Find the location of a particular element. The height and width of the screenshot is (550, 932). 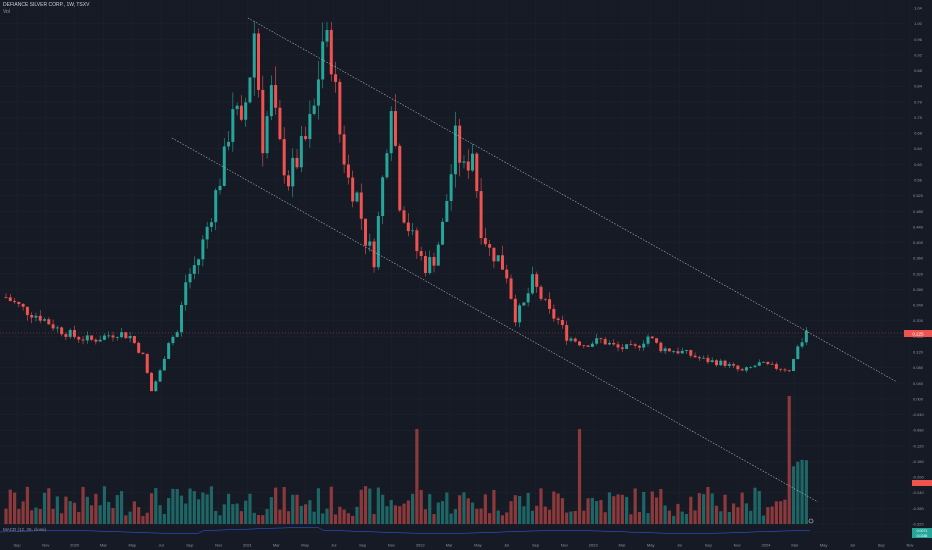

price-tick-label: 0.92 is located at coordinates (918, 54).